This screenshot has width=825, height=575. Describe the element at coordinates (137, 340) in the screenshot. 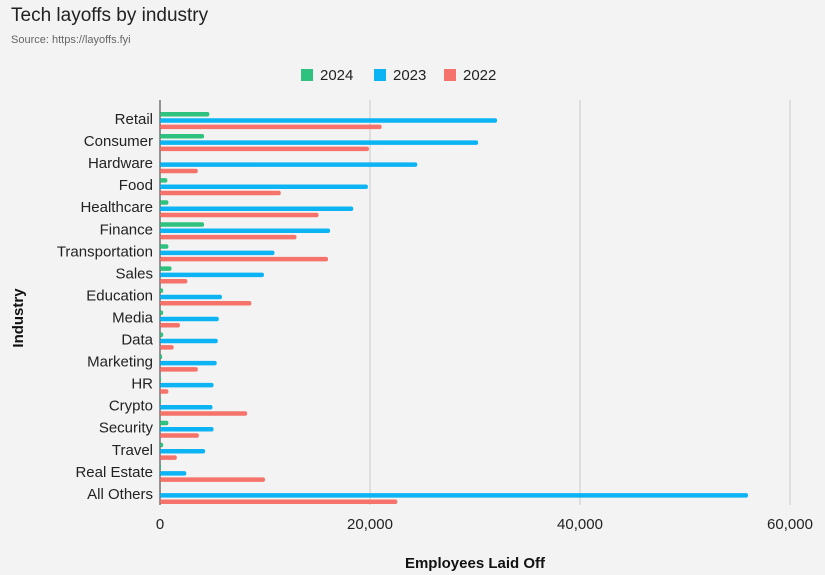

I see `y-tick-label: Data` at that location.